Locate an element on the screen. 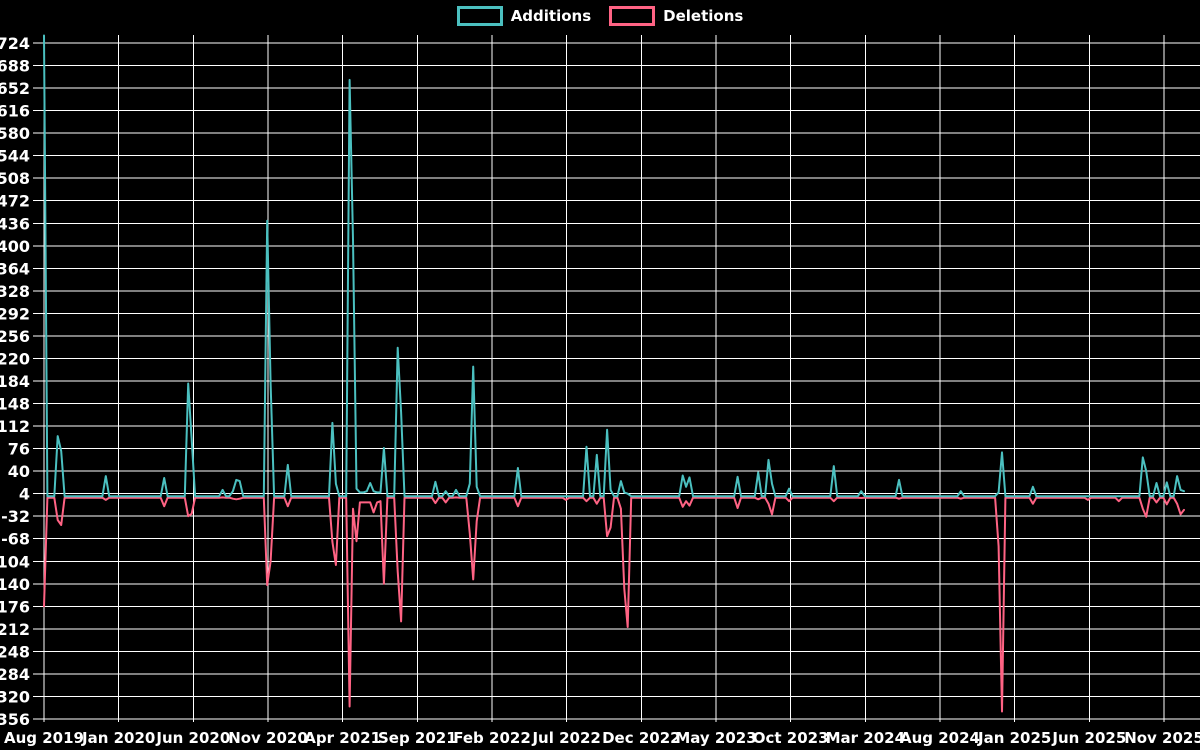 The width and height of the screenshot is (1200, 750). y-tick-label: -176 is located at coordinates (15, 606).